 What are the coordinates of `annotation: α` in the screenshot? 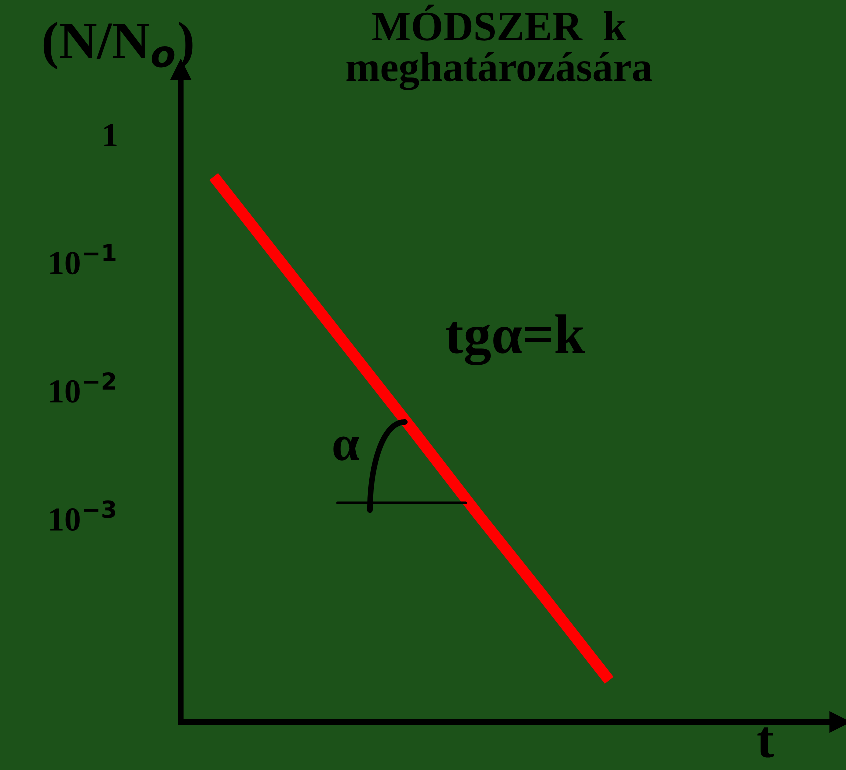 It's located at (347, 448).